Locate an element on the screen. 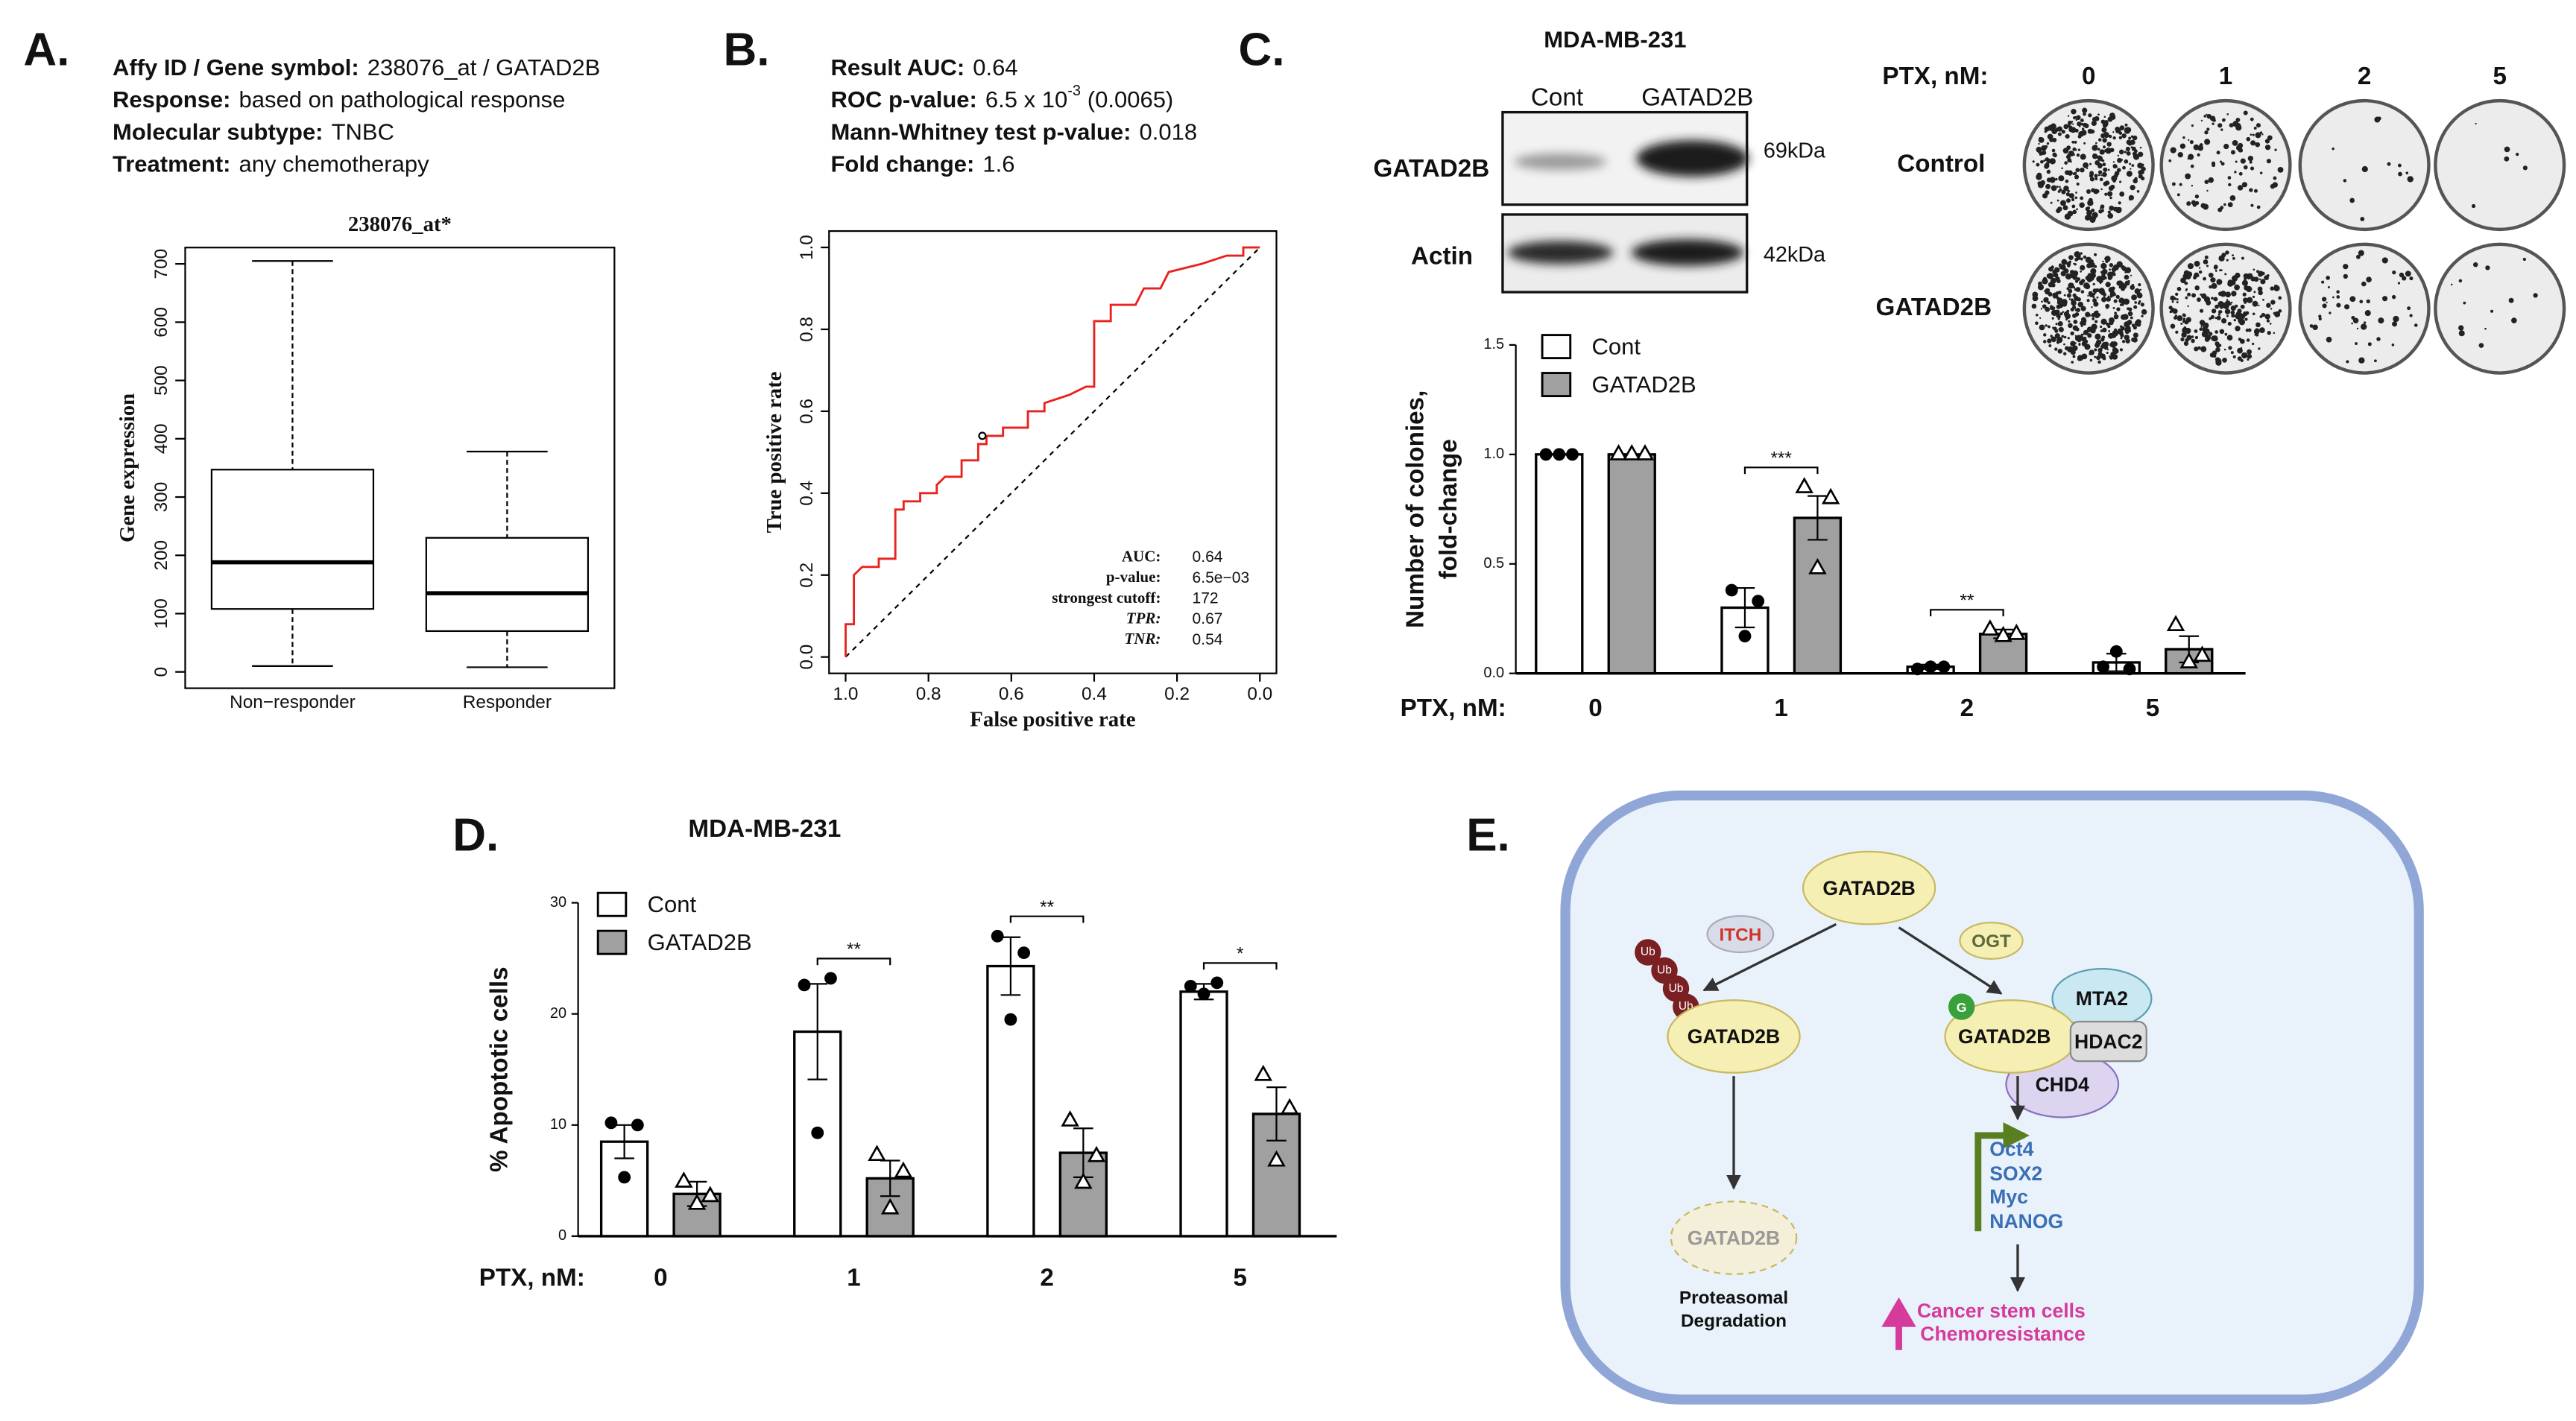  significance-label: ** is located at coordinates (1967, 601).